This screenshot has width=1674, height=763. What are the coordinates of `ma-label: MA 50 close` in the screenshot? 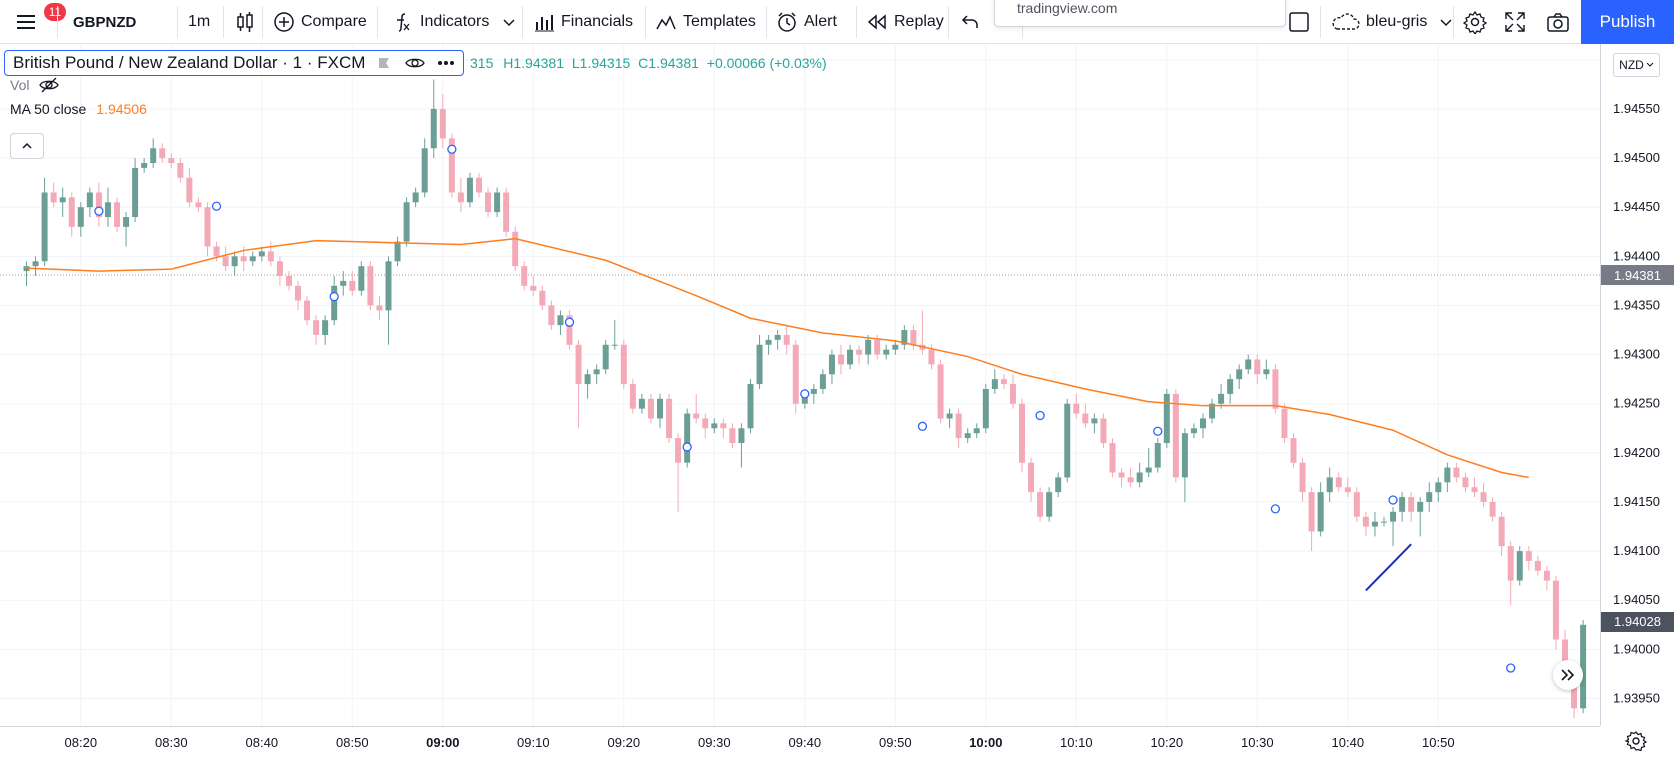 It's located at (48, 109).